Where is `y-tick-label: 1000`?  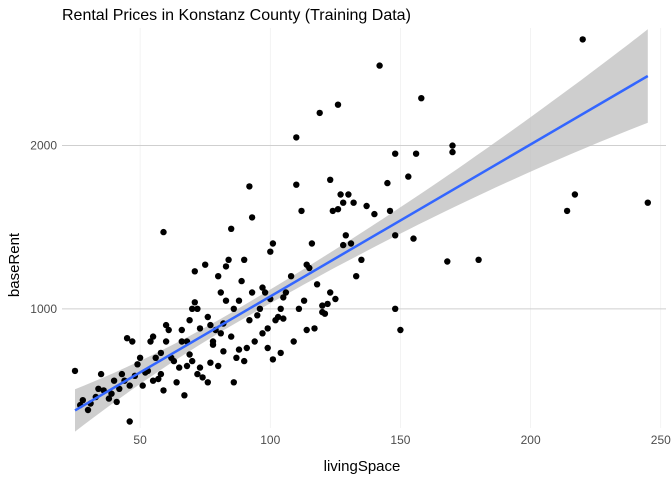 y-tick-label: 1000 is located at coordinates (43, 309).